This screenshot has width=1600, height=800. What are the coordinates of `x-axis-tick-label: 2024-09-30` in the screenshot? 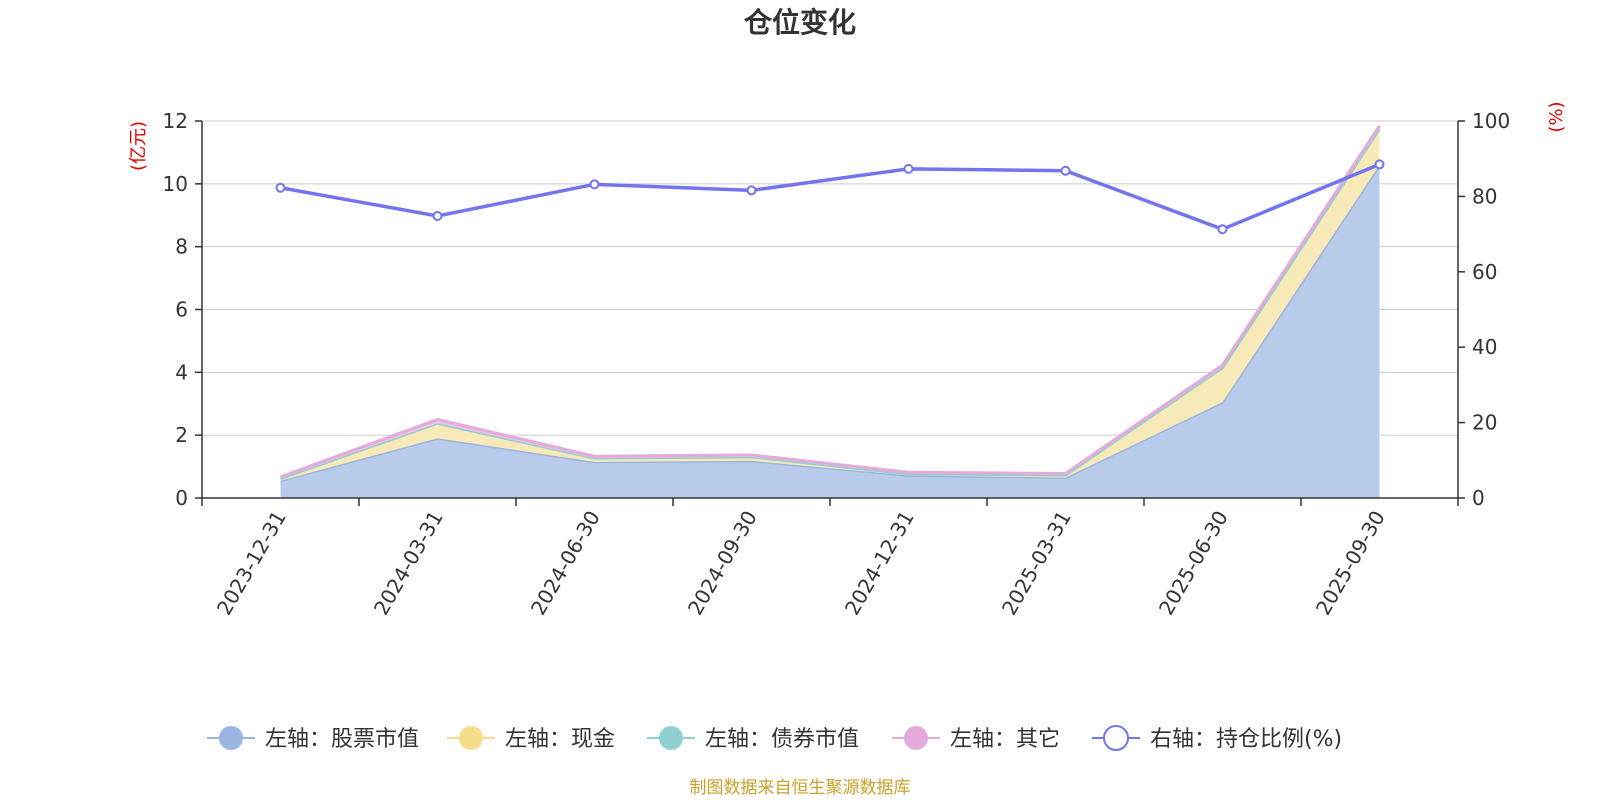 It's located at (722, 563).